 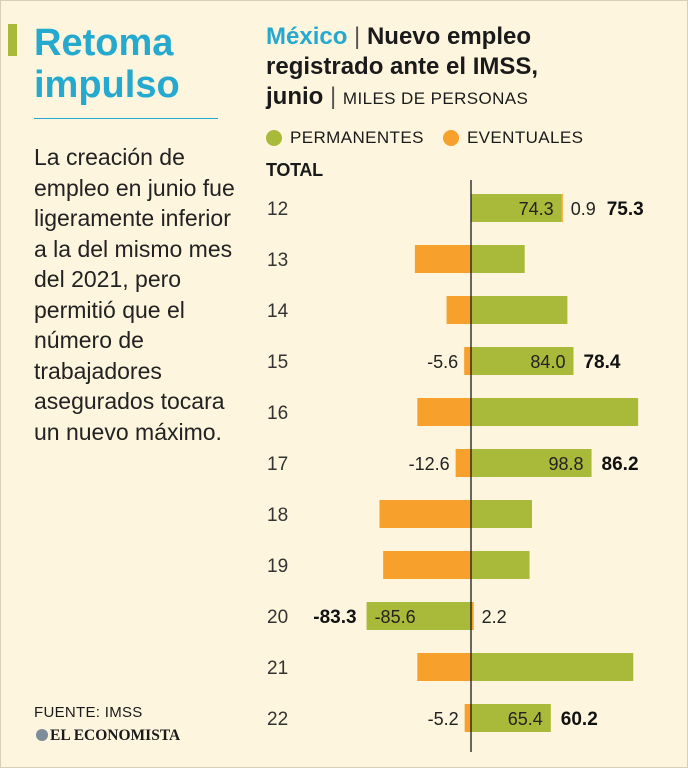 What do you see at coordinates (42, 735) in the screenshot?
I see `logo-mark-icon` at bounding box center [42, 735].